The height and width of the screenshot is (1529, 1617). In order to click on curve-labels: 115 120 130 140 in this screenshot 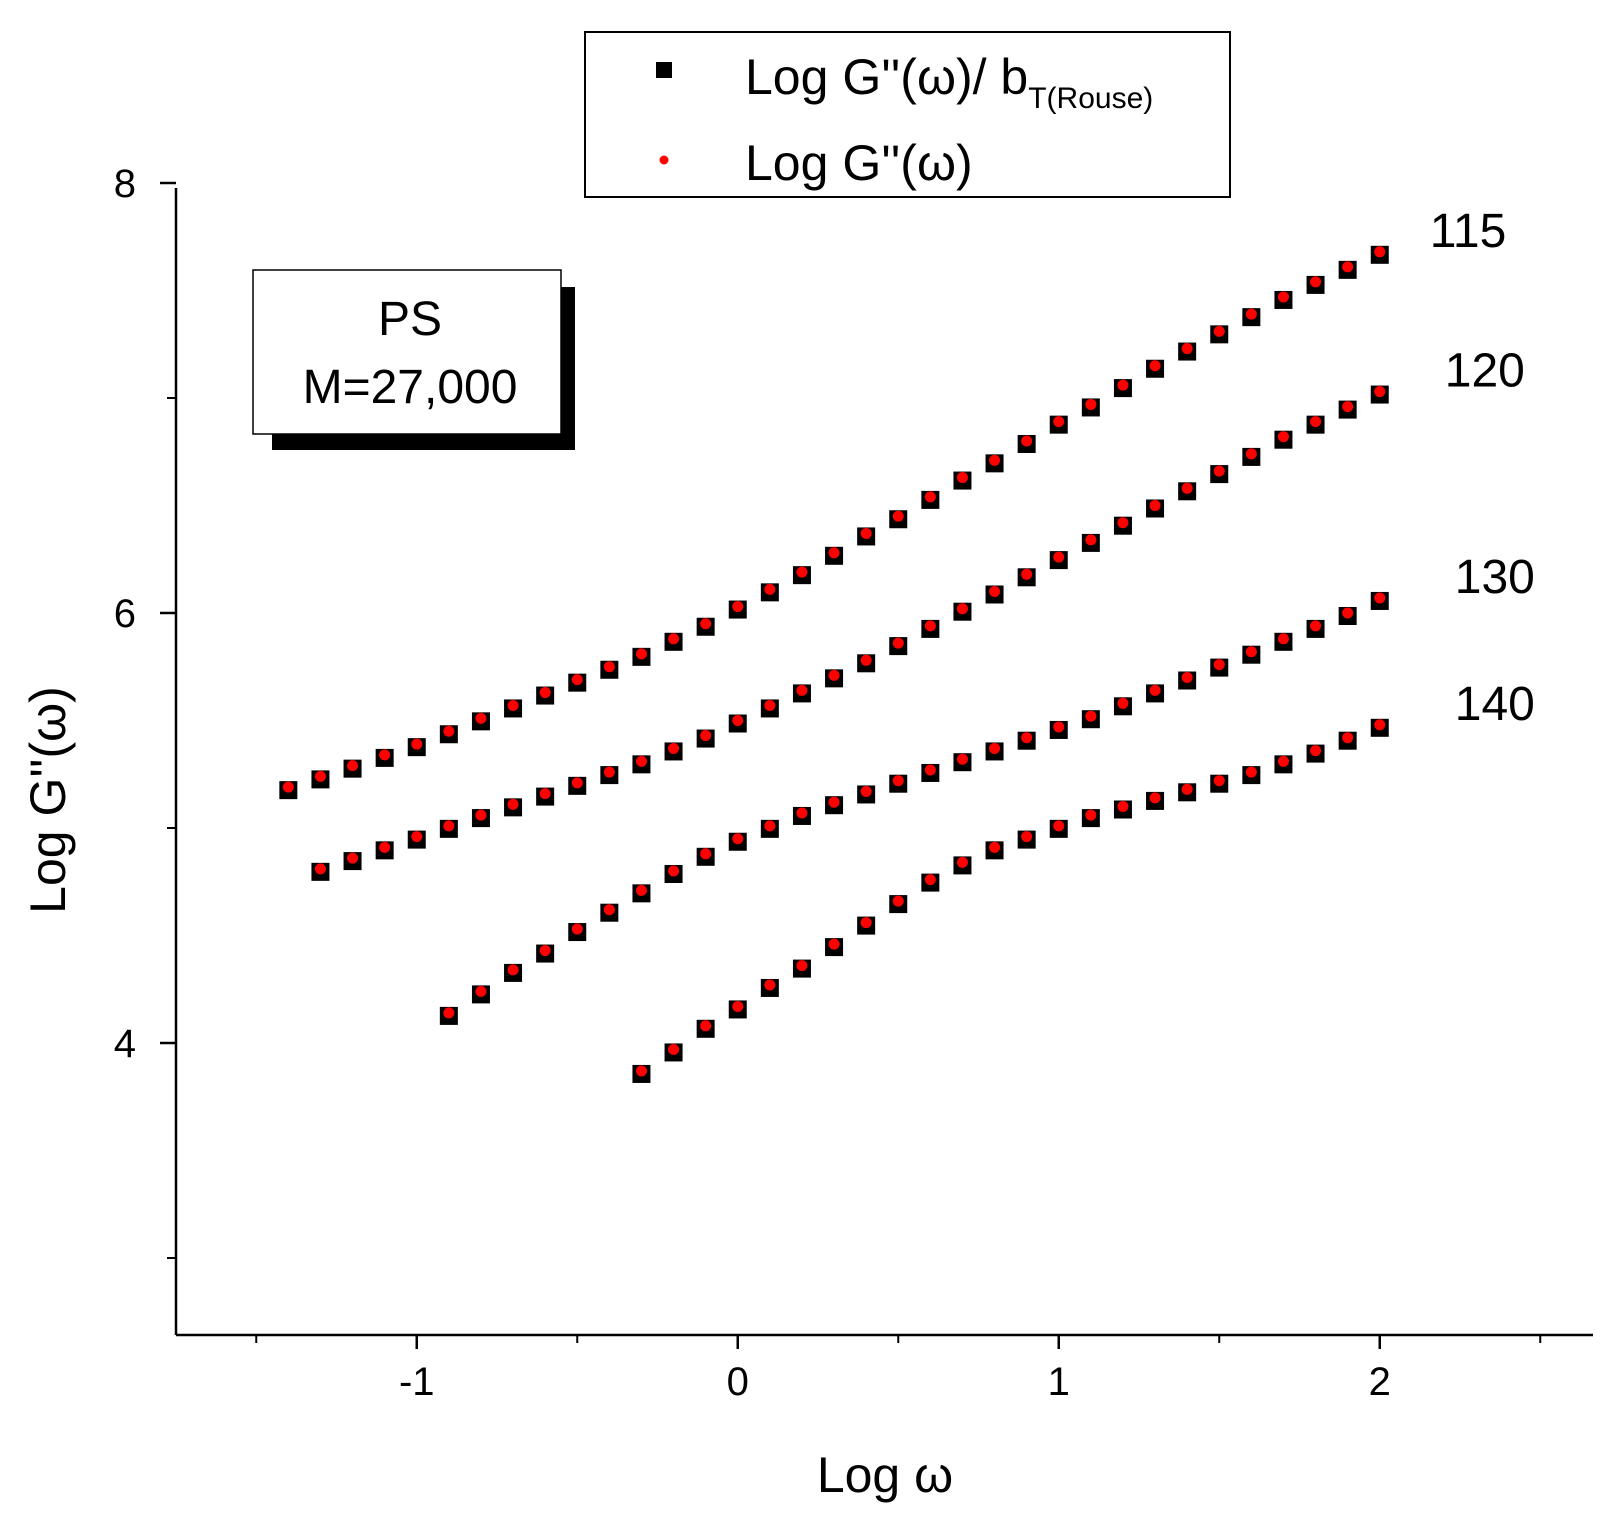, I will do `click(1482, 468)`.